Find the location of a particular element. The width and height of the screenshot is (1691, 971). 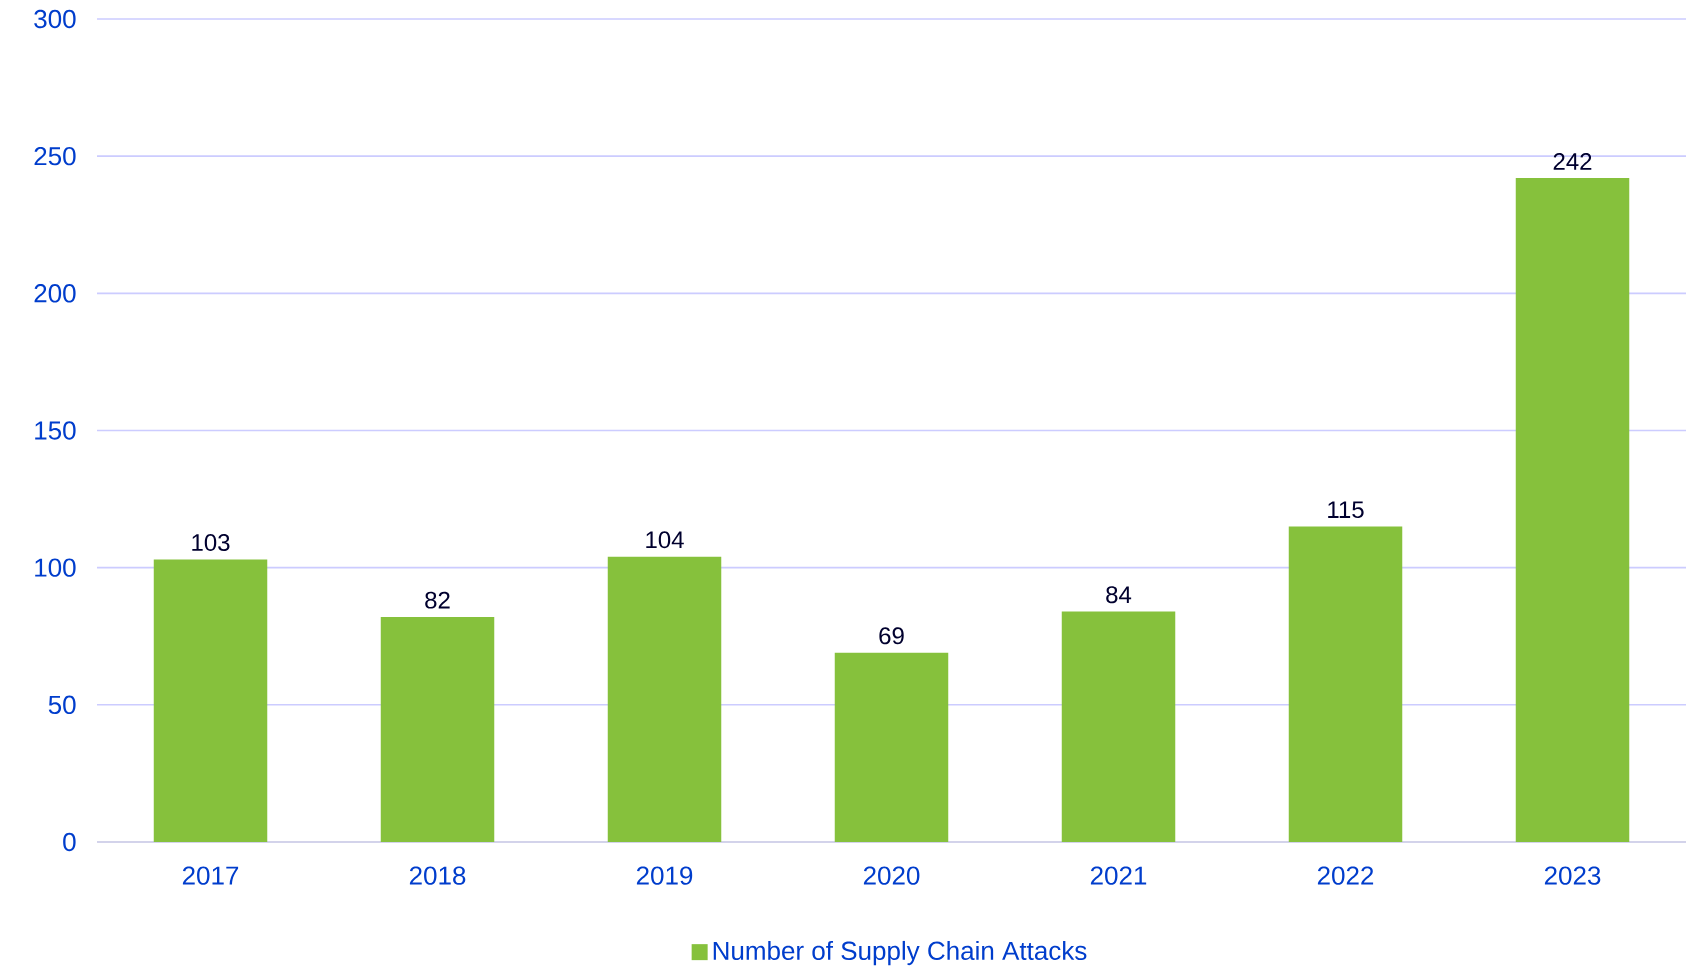

data-label: 115 is located at coordinates (1346, 509).